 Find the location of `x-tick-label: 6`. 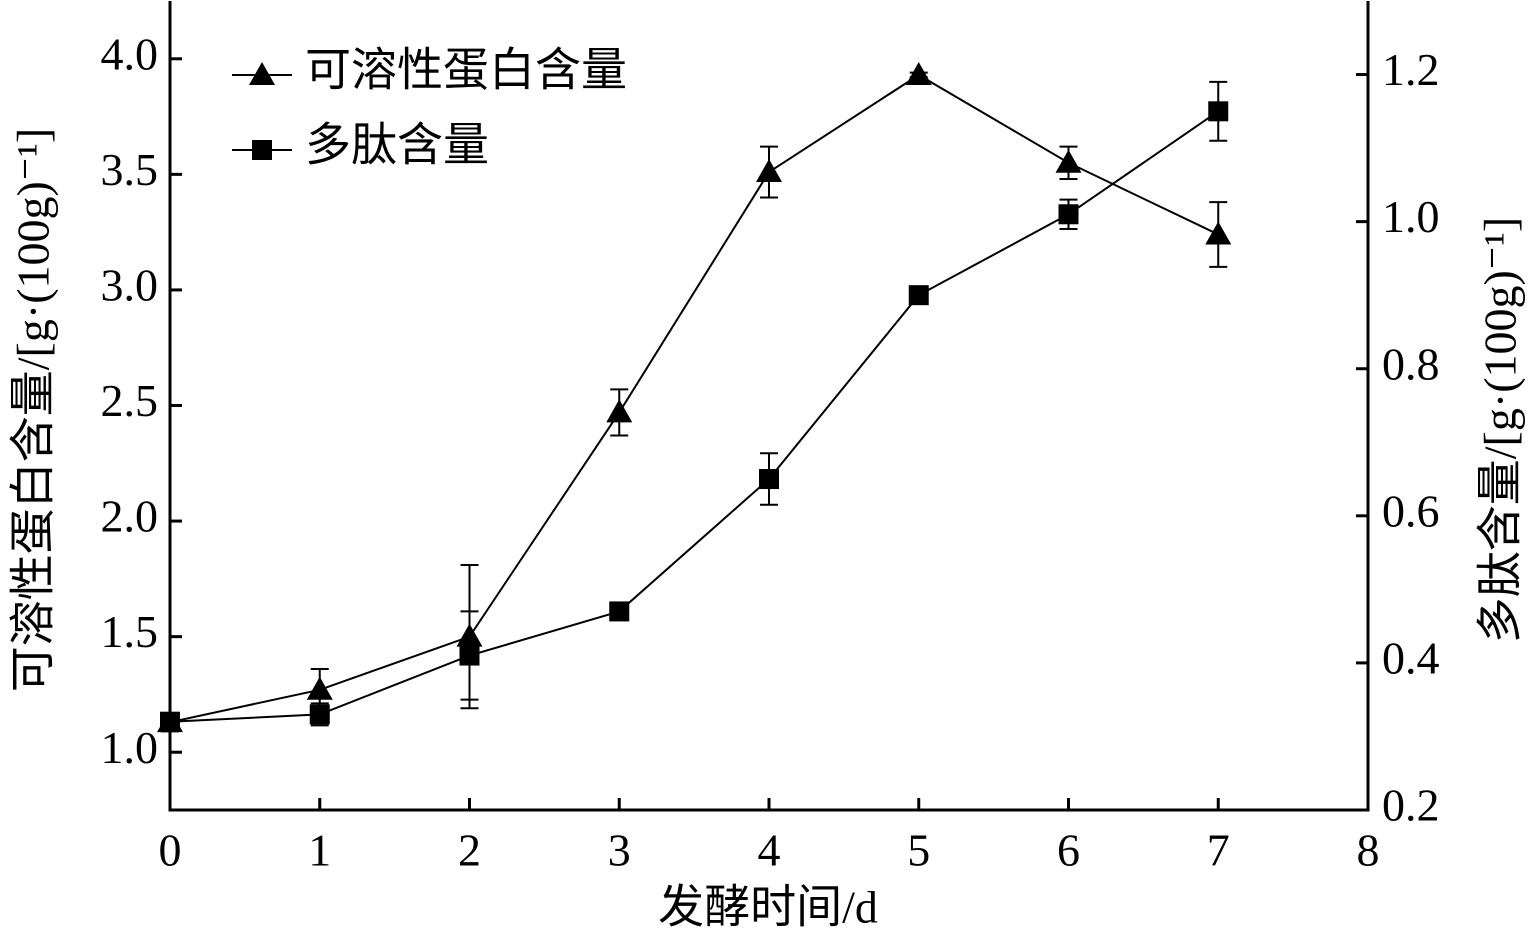

x-tick-label: 6 is located at coordinates (1068, 850).